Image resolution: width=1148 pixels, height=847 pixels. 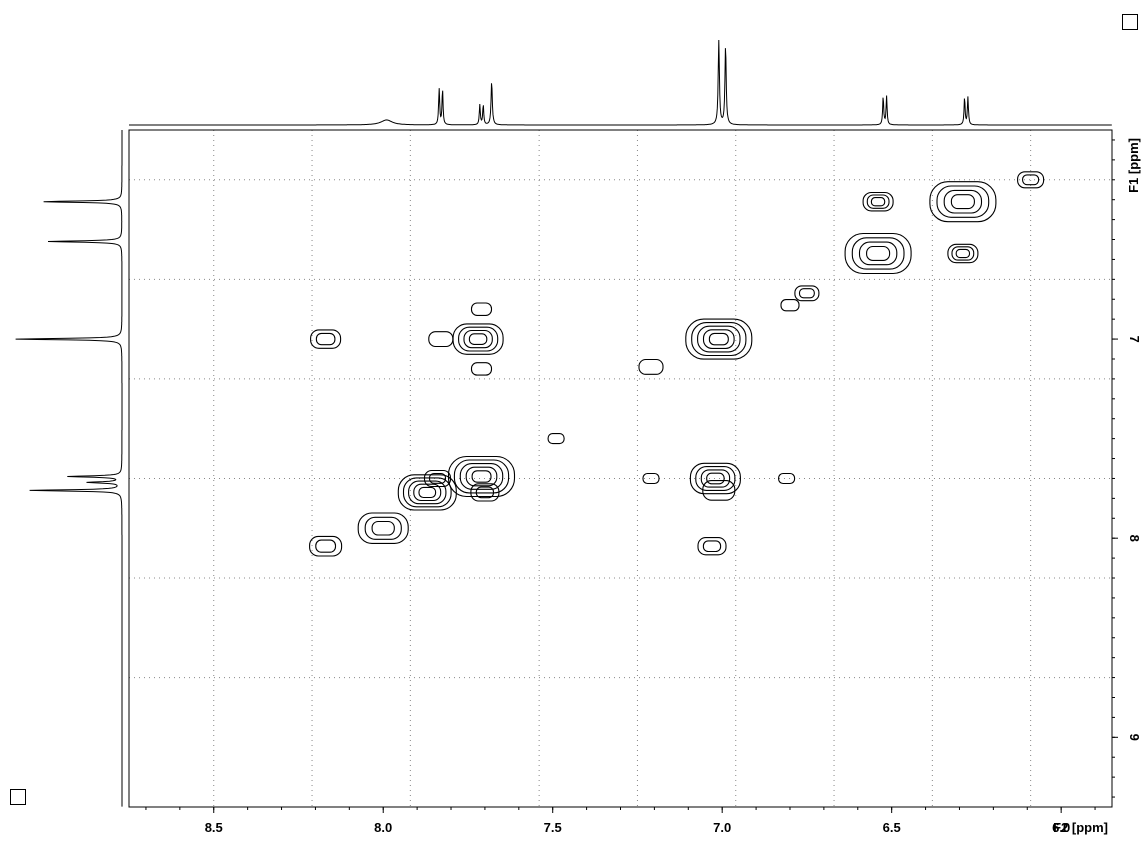 What do you see at coordinates (383, 827) in the screenshot?
I see `x-tick-label: 8.0` at bounding box center [383, 827].